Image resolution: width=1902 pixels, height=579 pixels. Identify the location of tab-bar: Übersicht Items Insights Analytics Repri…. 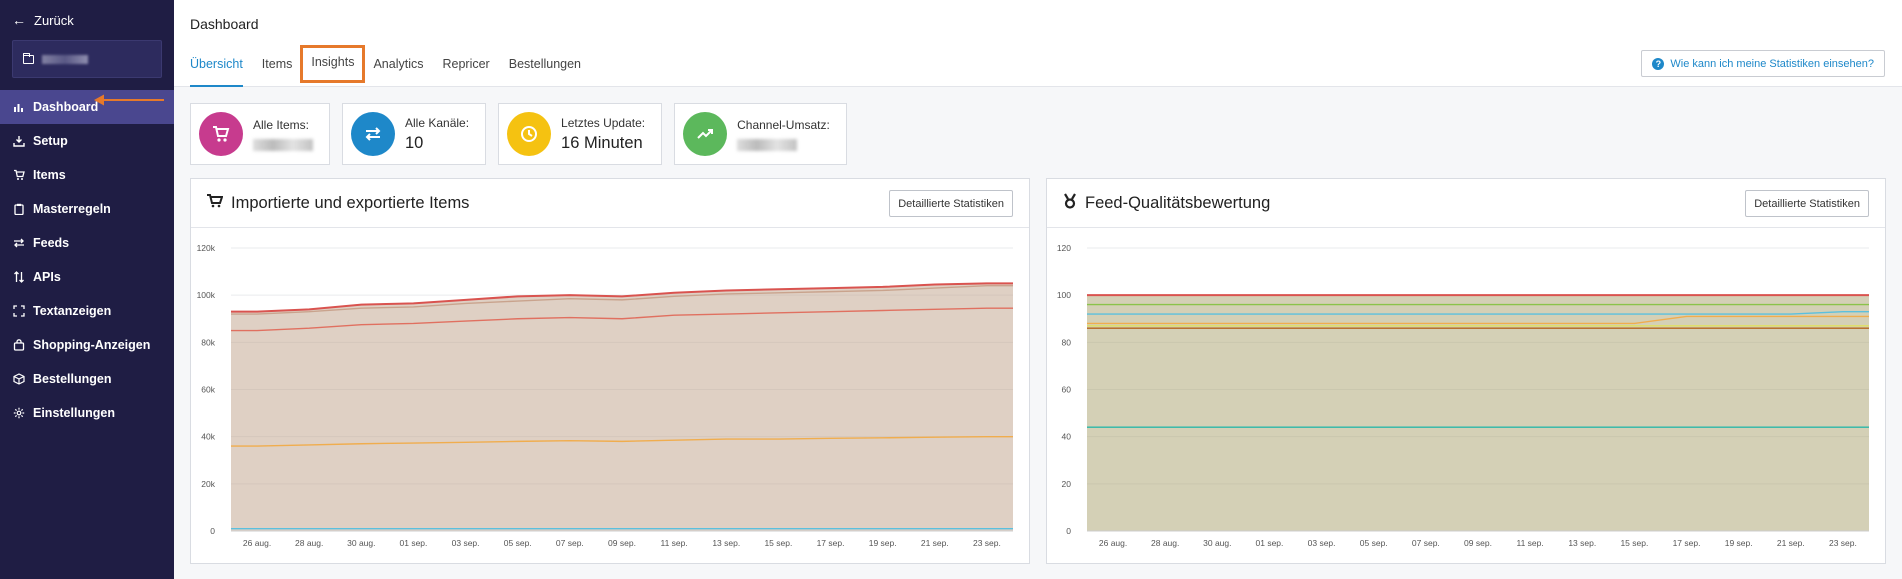
(395, 66).